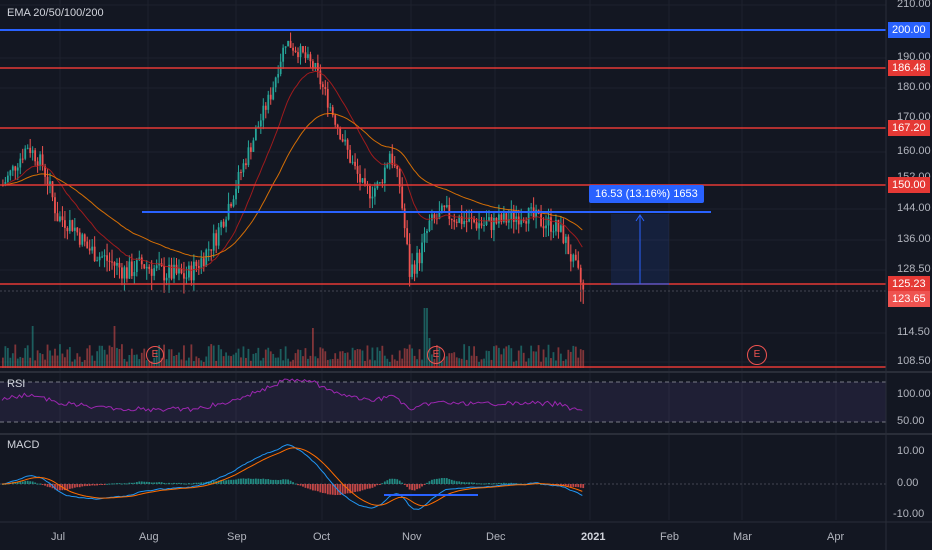  Describe the element at coordinates (669, 537) in the screenshot. I see `time-tick: Feb` at that location.